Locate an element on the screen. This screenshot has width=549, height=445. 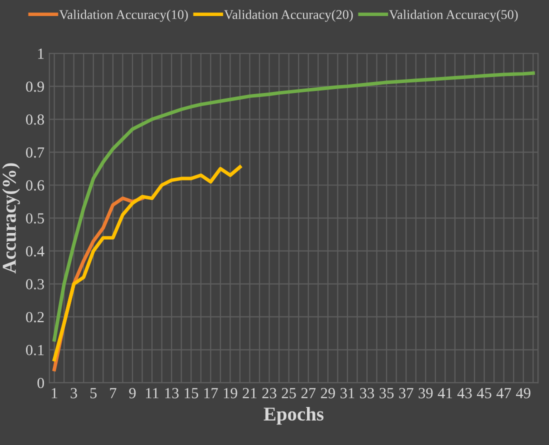
x-tick-label: 17 is located at coordinates (211, 393).